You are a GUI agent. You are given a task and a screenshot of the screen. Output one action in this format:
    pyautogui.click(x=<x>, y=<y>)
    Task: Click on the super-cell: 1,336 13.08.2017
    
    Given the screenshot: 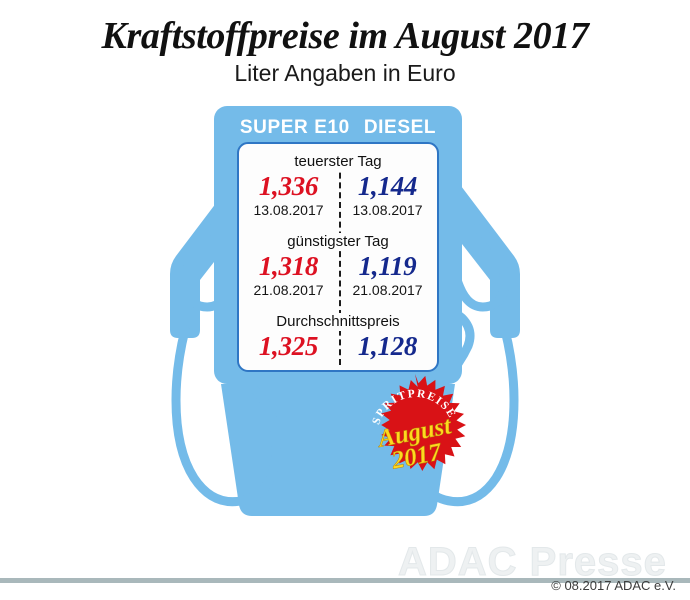 What is the action you would take?
    pyautogui.click(x=288, y=195)
    